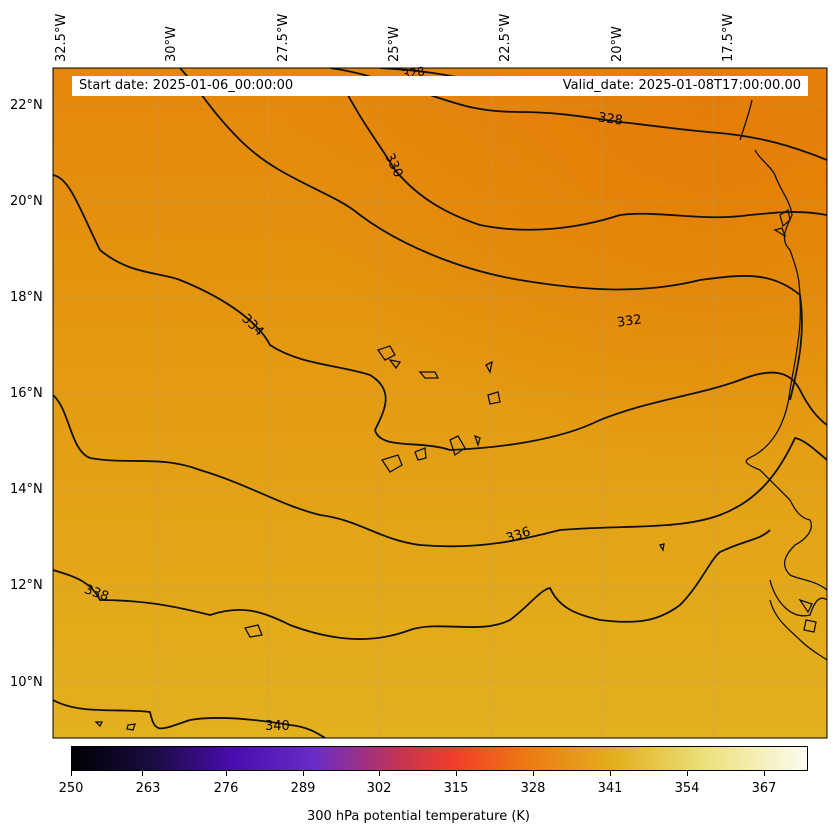  What do you see at coordinates (171, 44) in the screenshot?
I see `lon-label-30w: 30°W` at bounding box center [171, 44].